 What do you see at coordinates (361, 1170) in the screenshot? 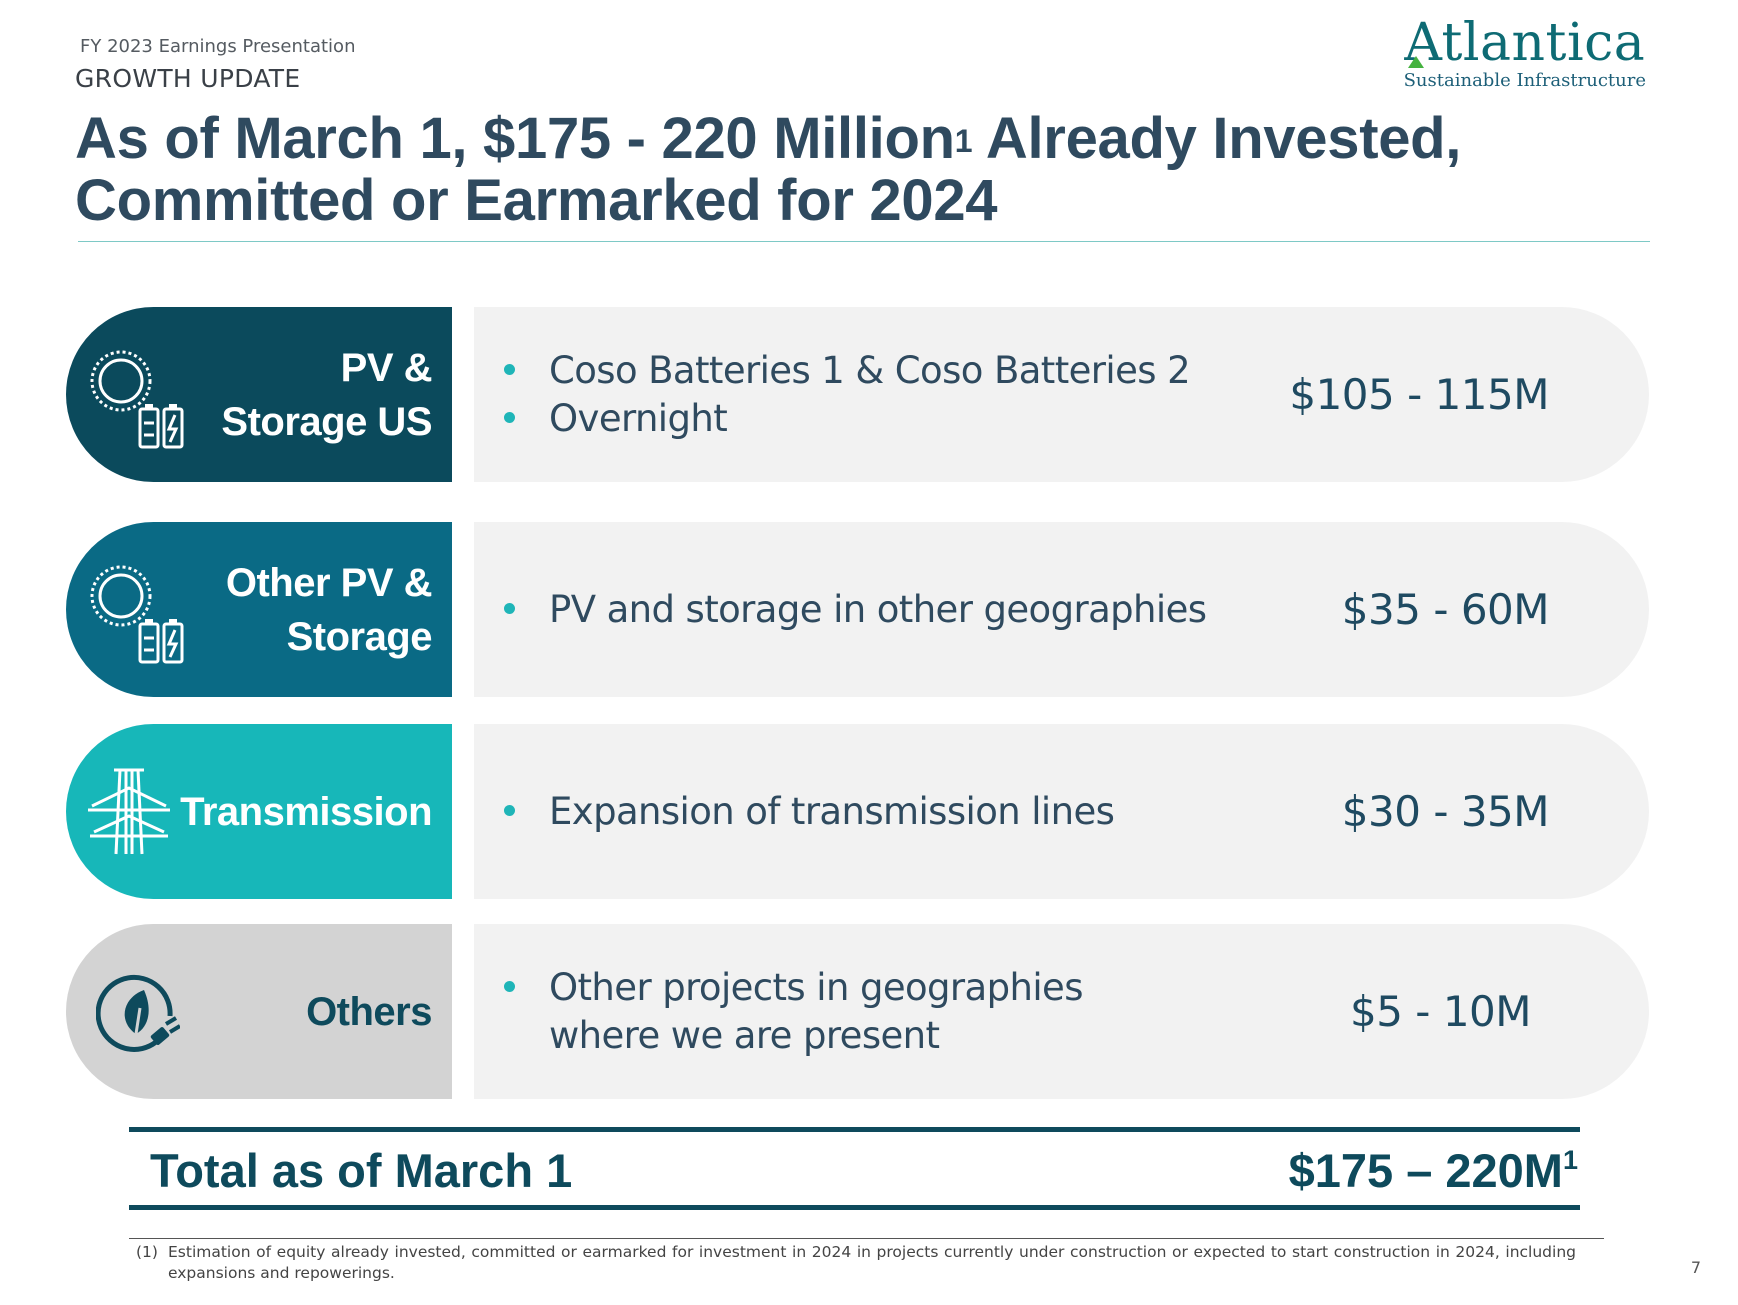
I see `total-label: Total as of March 1` at bounding box center [361, 1170].